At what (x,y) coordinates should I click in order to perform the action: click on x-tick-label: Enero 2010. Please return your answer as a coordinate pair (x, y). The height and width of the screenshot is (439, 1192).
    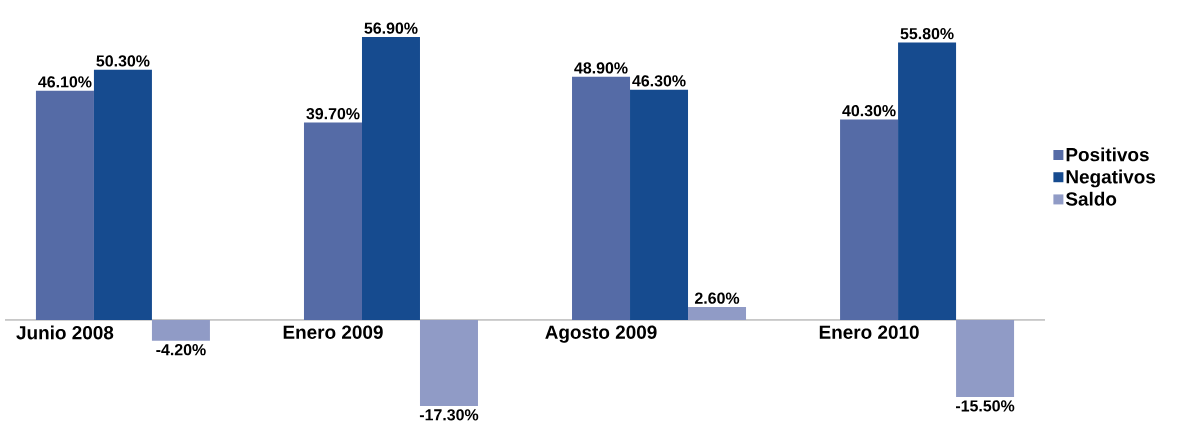
    Looking at the image, I should click on (869, 332).